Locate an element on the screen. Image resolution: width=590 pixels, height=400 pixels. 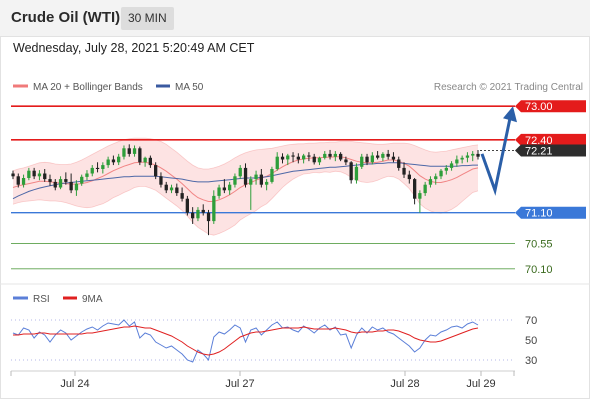
resistance-level-label: 72.40 is located at coordinates (539, 141).